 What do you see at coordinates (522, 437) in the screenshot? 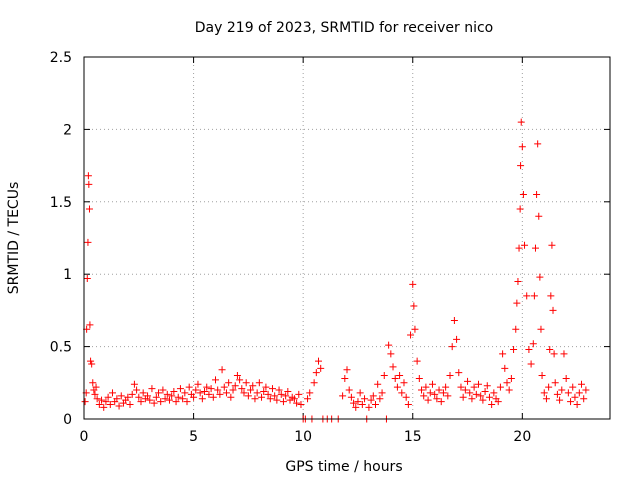
I see `x-tick-label: 20` at bounding box center [522, 437].